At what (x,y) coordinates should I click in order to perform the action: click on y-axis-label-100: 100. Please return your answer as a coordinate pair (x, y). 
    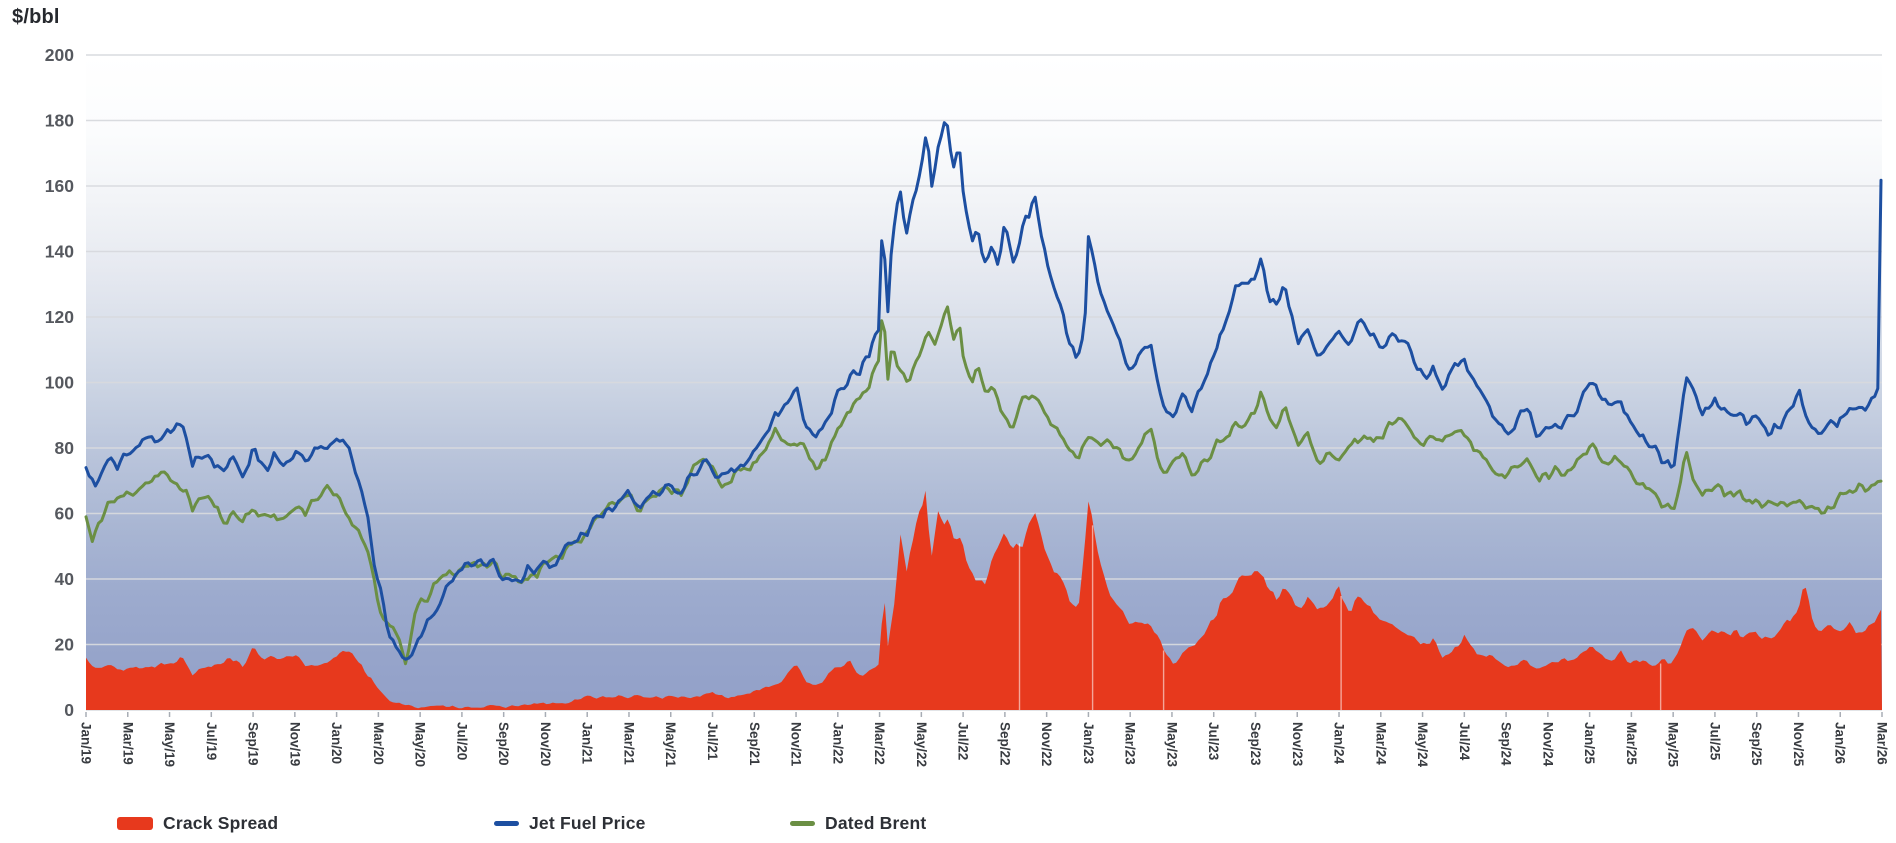
    Looking at the image, I should click on (59, 383).